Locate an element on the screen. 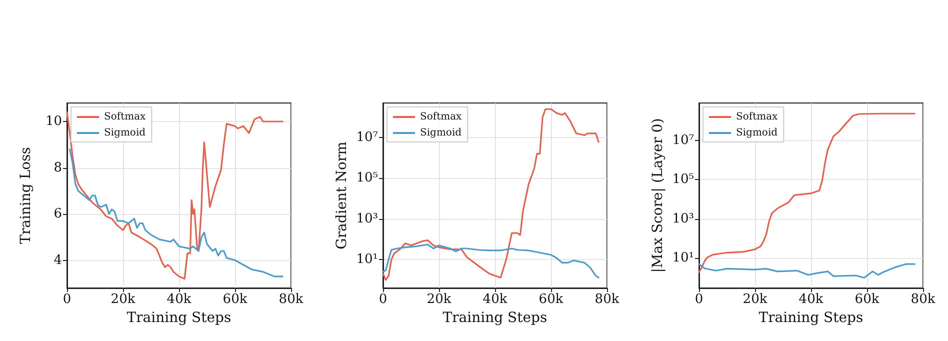 The width and height of the screenshot is (948, 341). y-axis-title: |Max Score| (Layer 0) is located at coordinates (658, 195).